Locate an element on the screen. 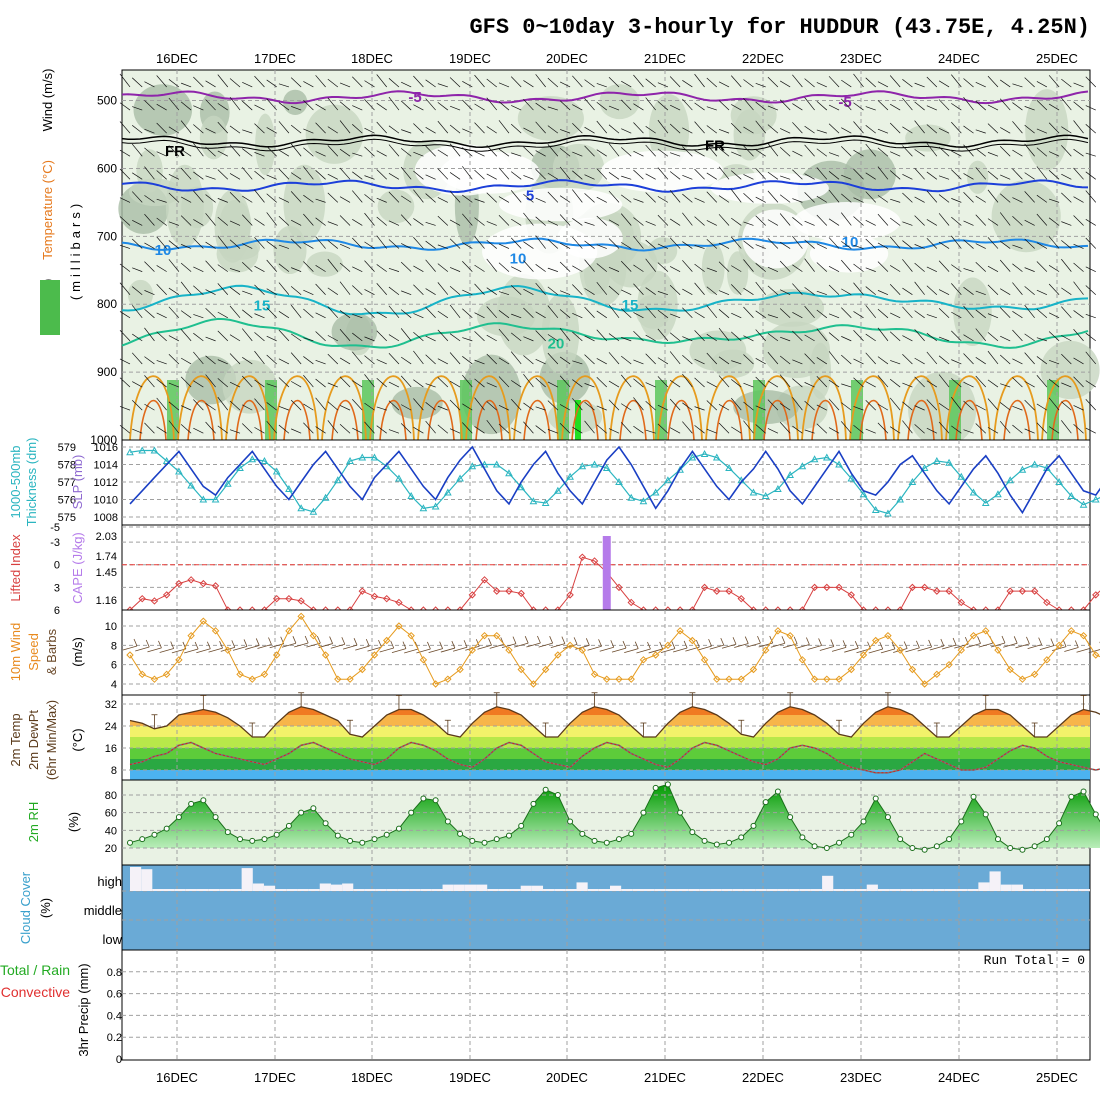 This screenshot has height=1100, width=1100. temp-band is located at coordinates (610, 775).